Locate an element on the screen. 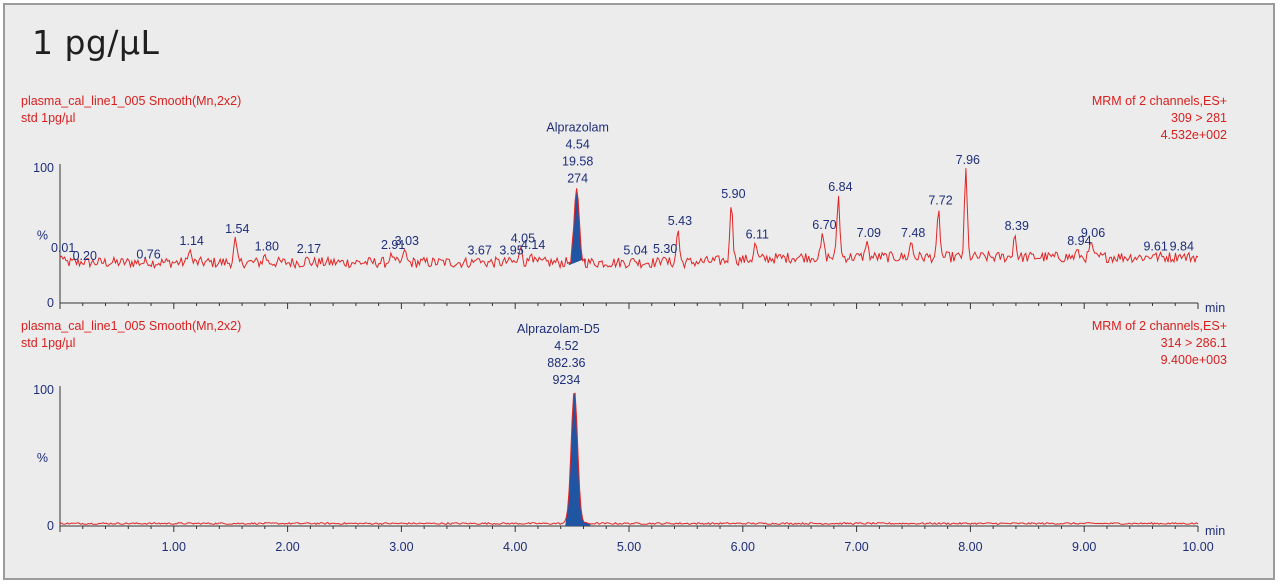 This screenshot has width=1280, height=584. peak-label: 0.01 is located at coordinates (63, 248).